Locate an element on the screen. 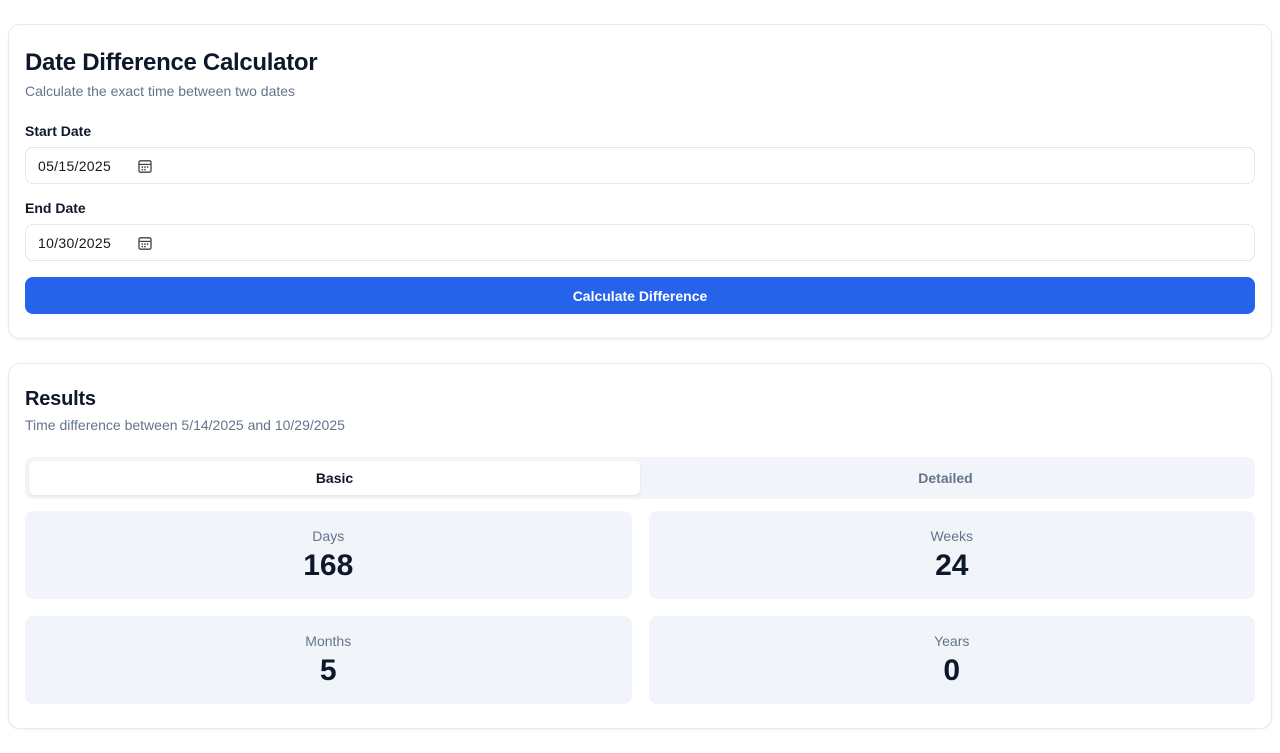 The width and height of the screenshot is (1280, 753). results-tabs: Basic Detailed is located at coordinates (640, 478).